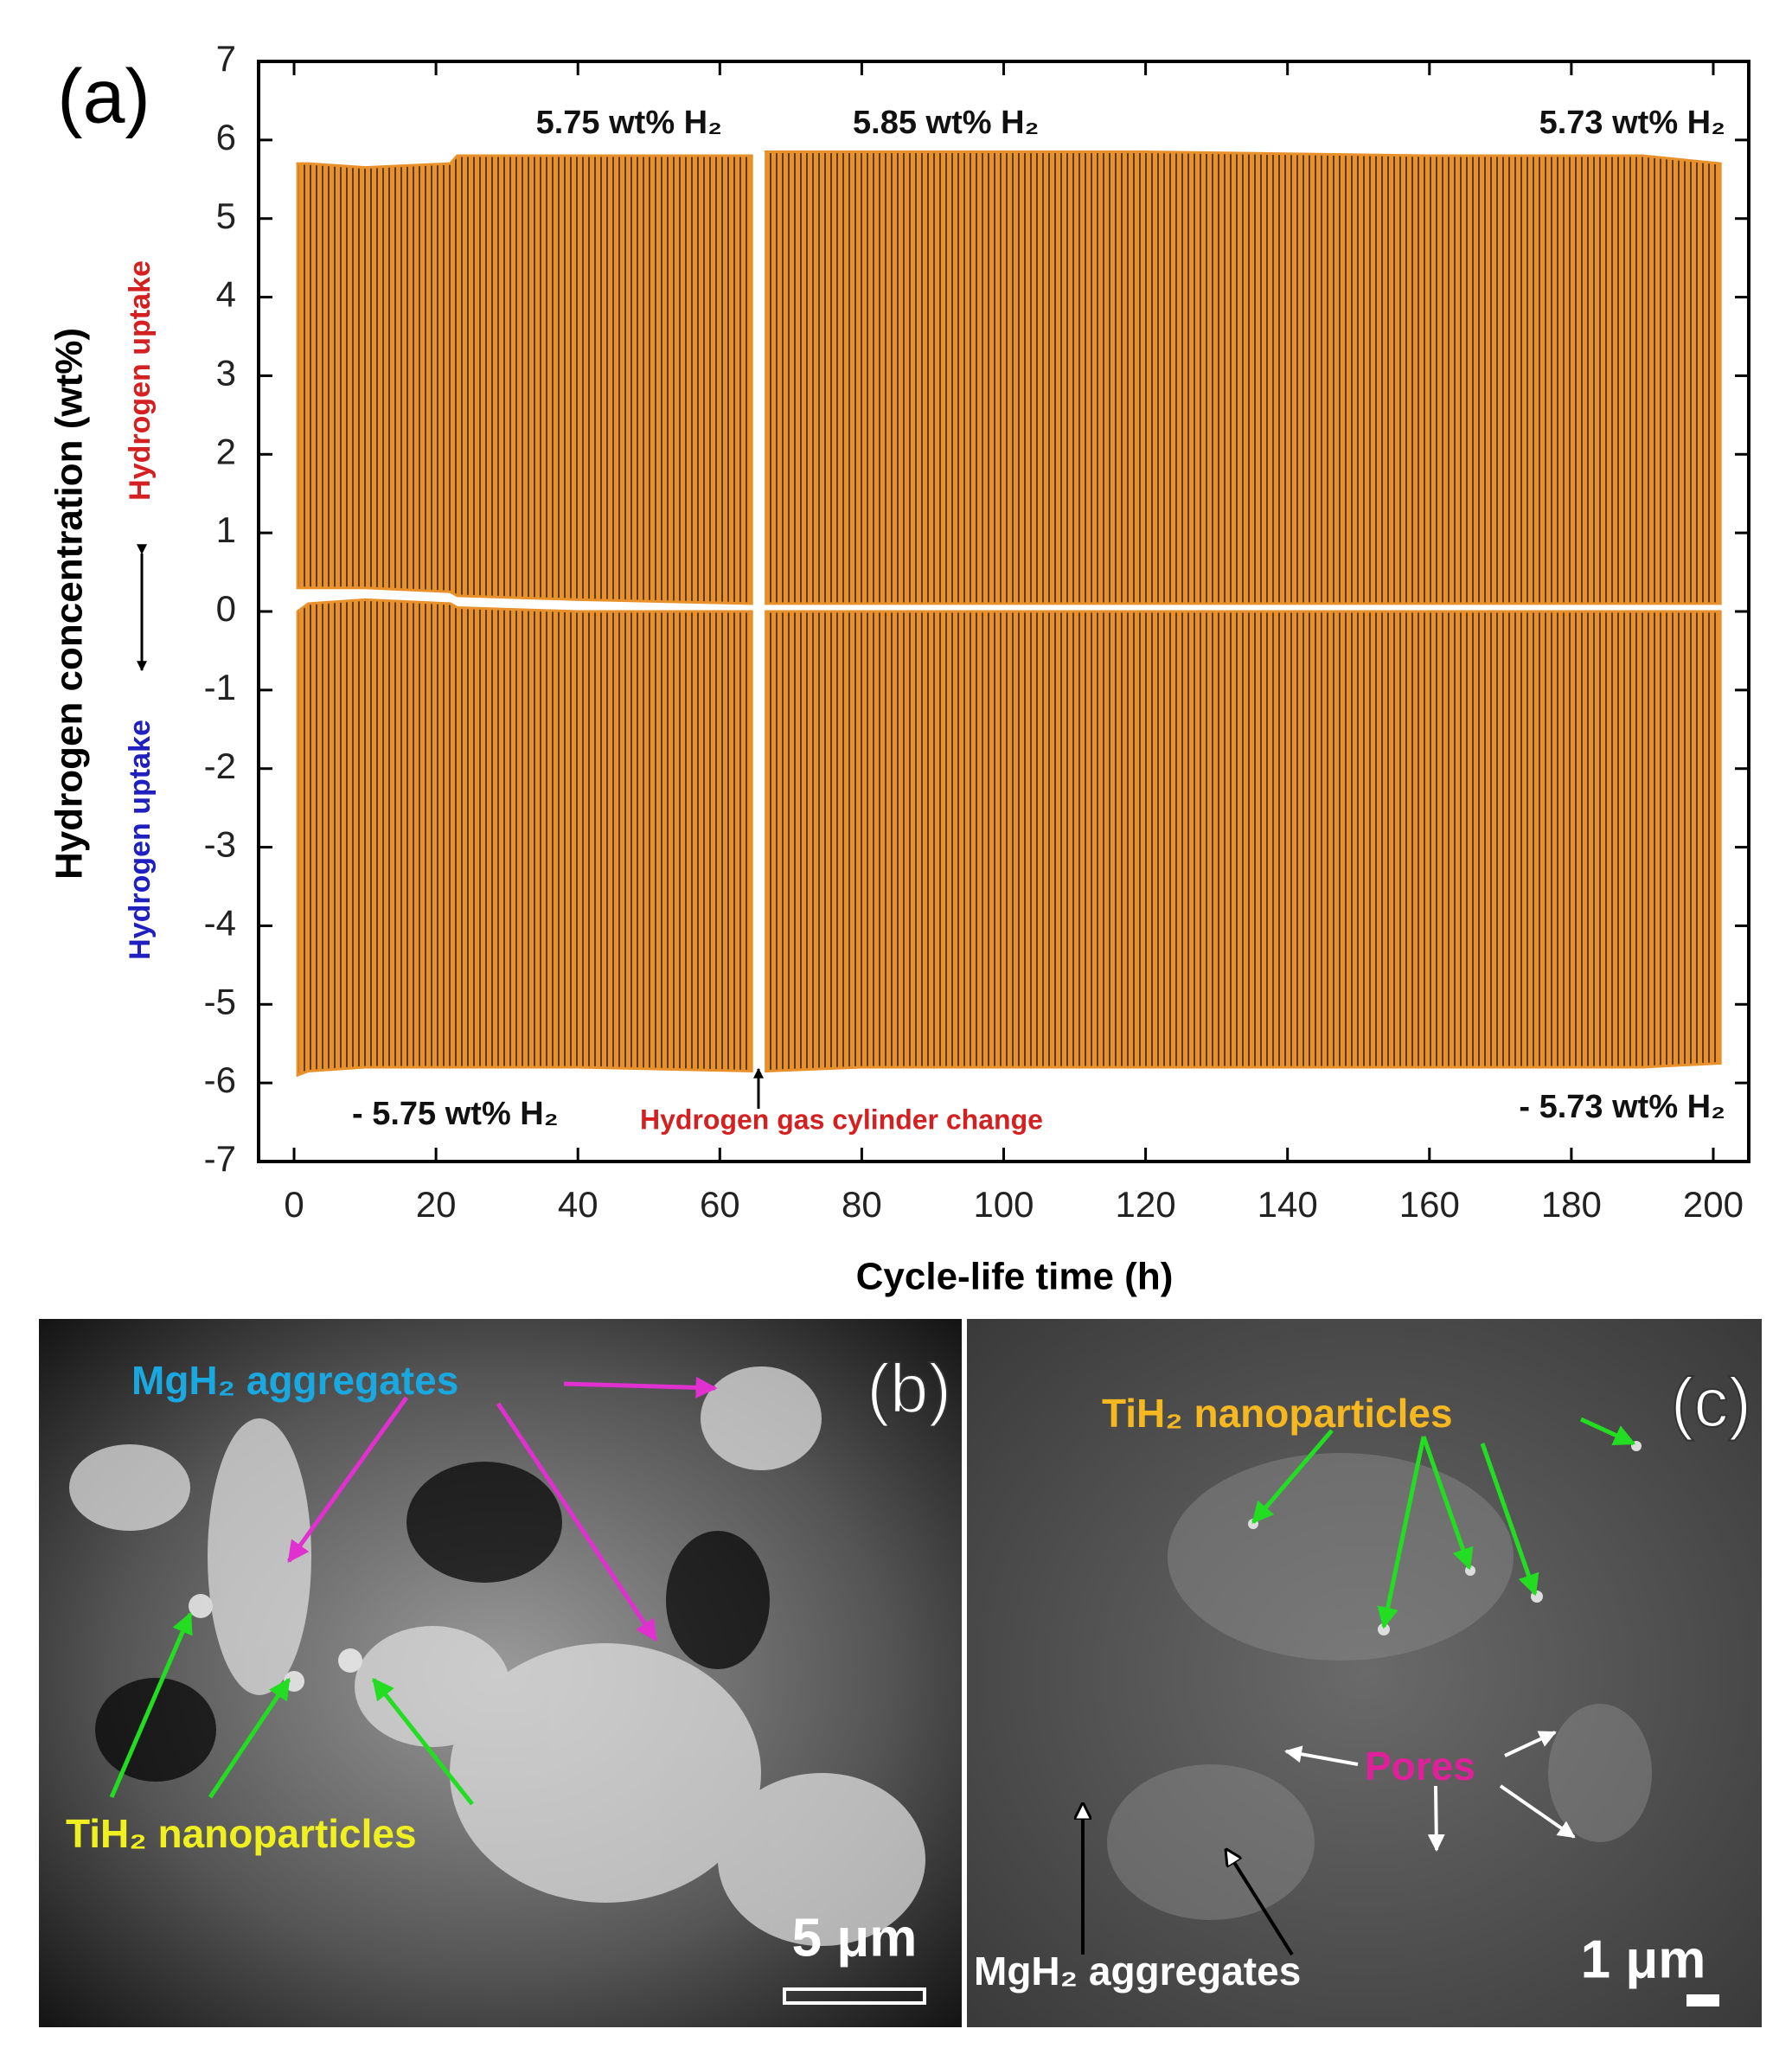  What do you see at coordinates (220, 1158) in the screenshot?
I see `y-tick-label: -7` at bounding box center [220, 1158].